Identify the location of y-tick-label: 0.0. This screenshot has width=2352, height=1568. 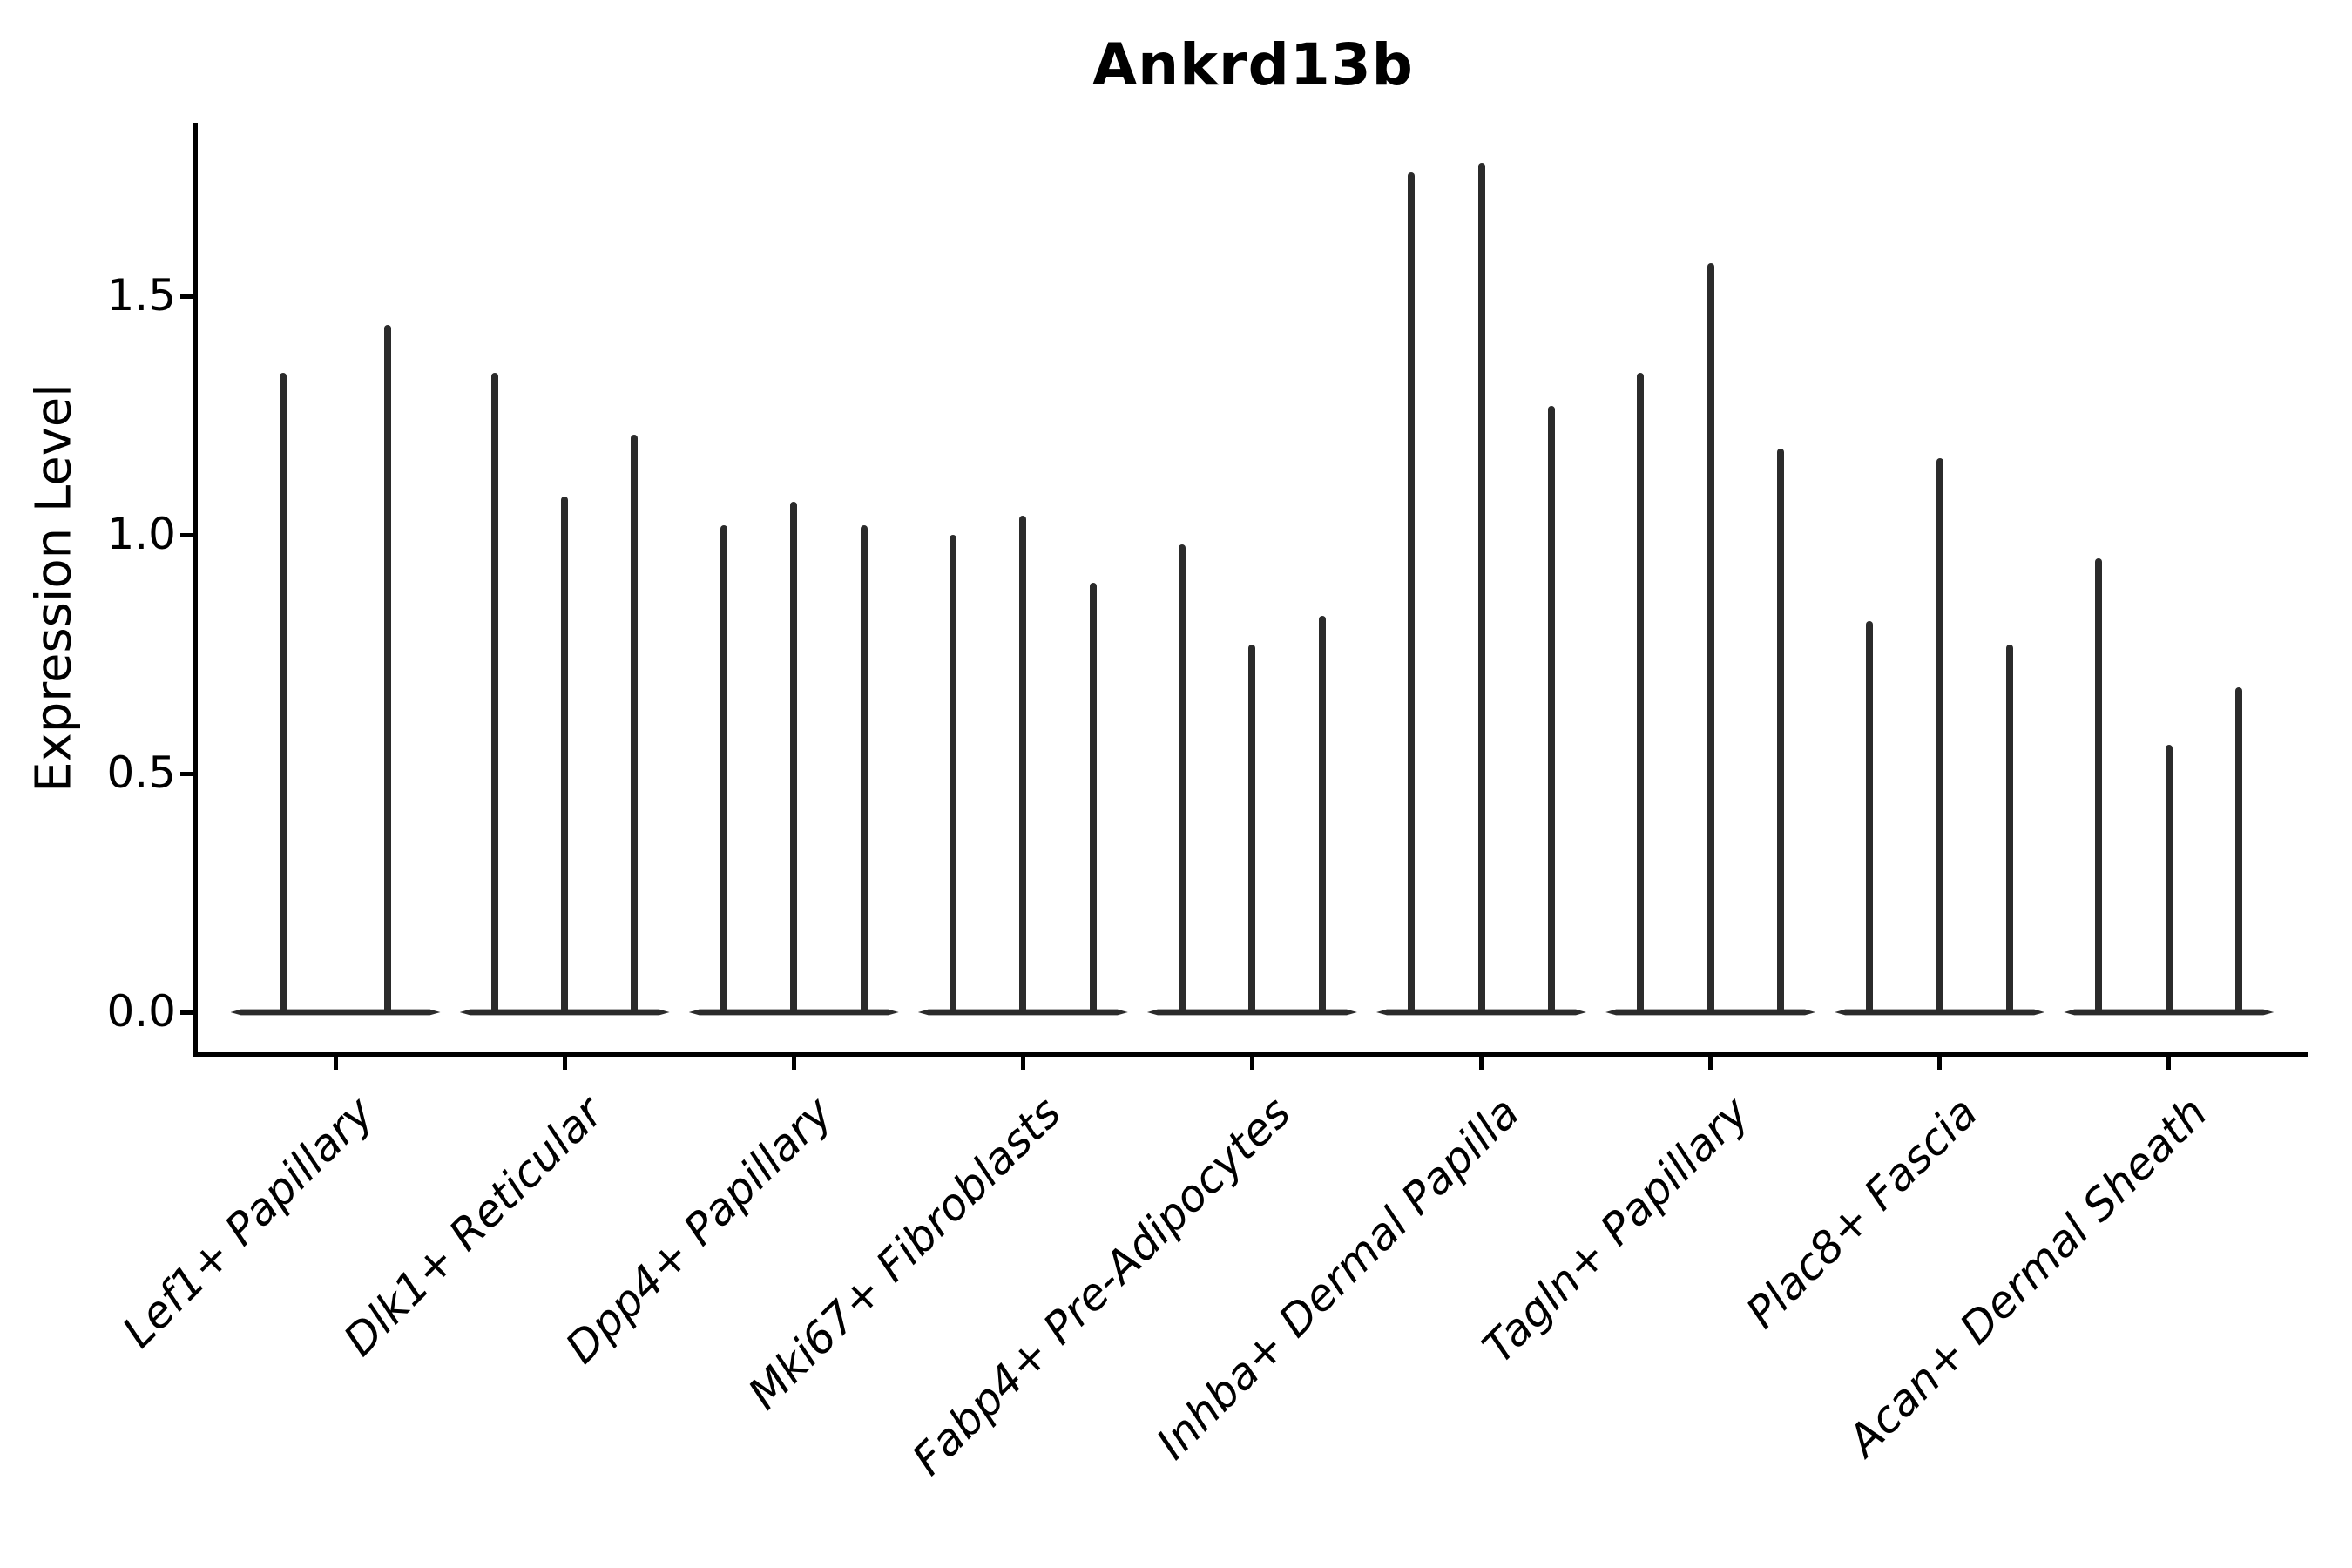
(141, 1011).